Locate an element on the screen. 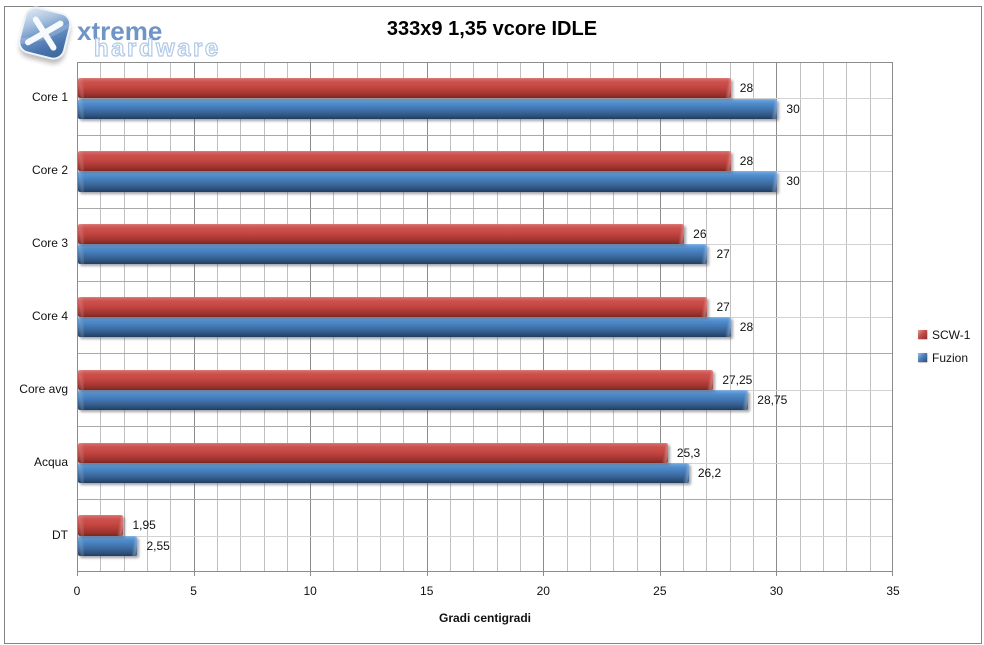  brand-logo: xtreme hardware is located at coordinates (138, 36).